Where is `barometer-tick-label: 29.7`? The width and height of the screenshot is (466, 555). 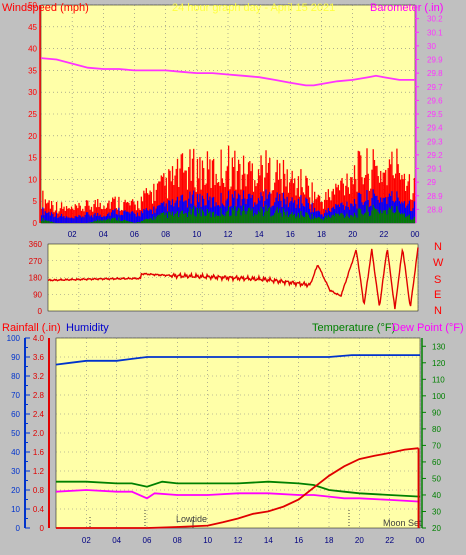 barometer-tick-label: 29.7 is located at coordinates (435, 87).